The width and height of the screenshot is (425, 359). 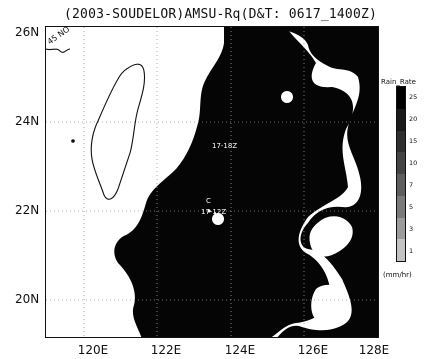 I want to click on lon-label-124e: 124E, so click(x=240, y=350).